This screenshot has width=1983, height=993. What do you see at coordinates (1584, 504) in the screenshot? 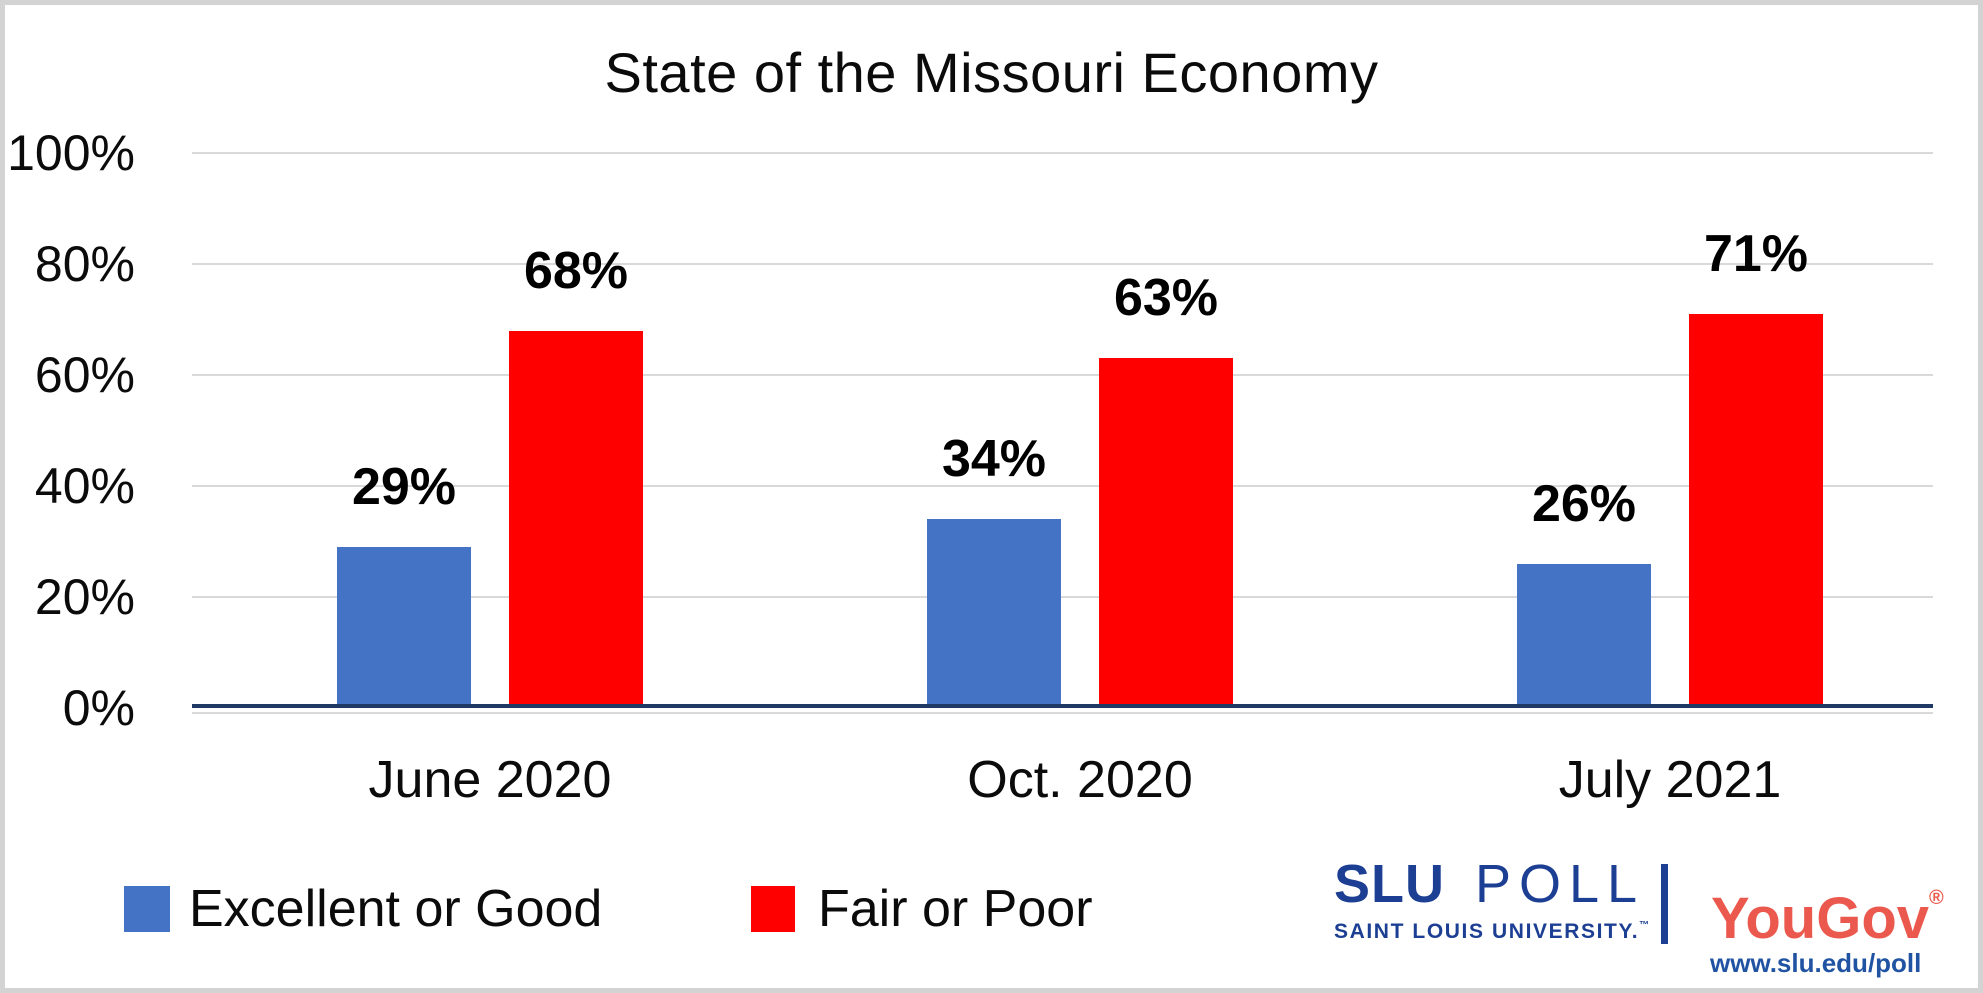
I see `bar-value-label: 26%` at bounding box center [1584, 504].